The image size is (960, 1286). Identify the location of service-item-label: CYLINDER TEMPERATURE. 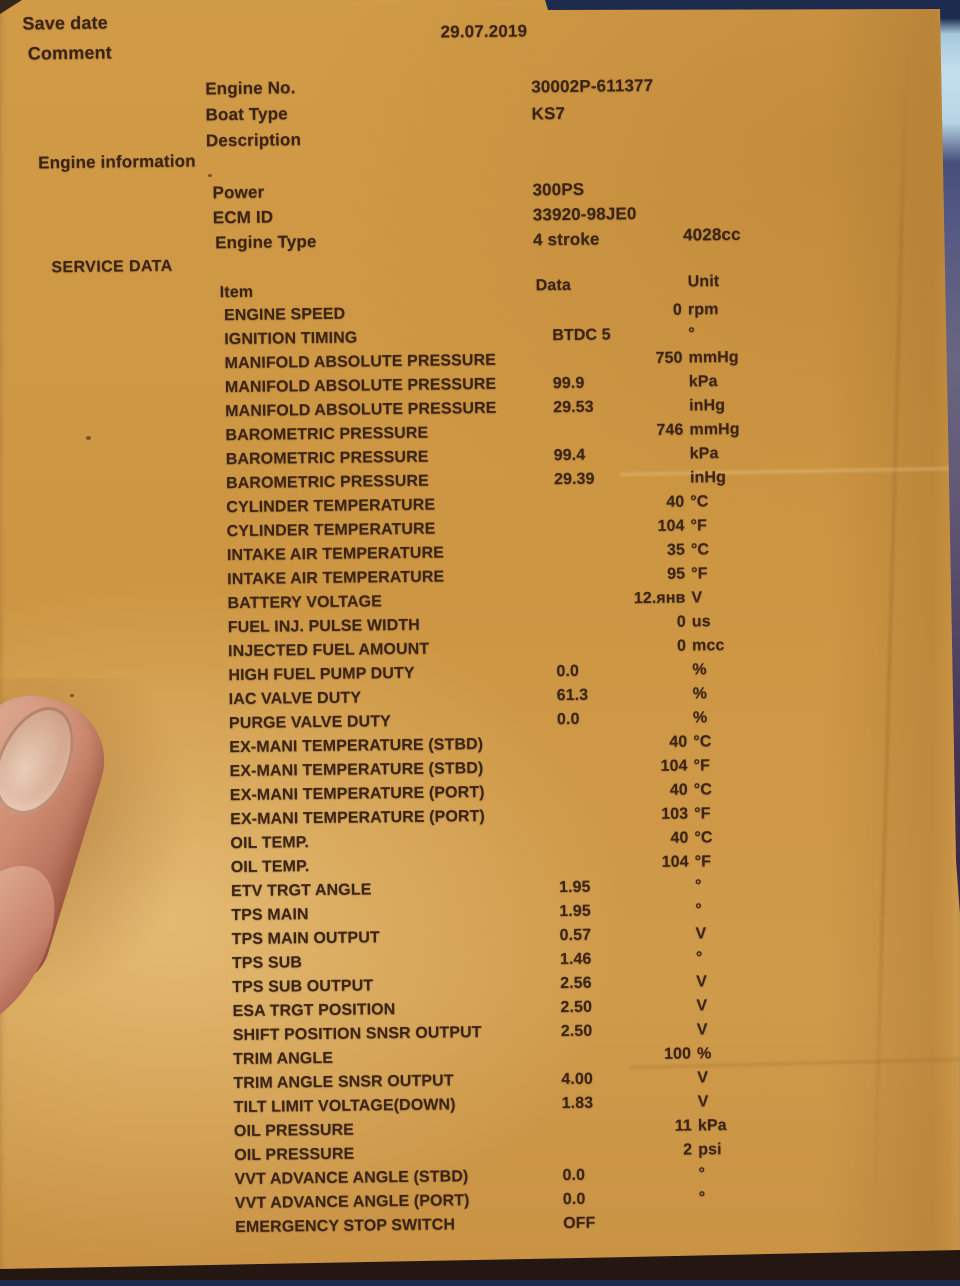
(331, 530).